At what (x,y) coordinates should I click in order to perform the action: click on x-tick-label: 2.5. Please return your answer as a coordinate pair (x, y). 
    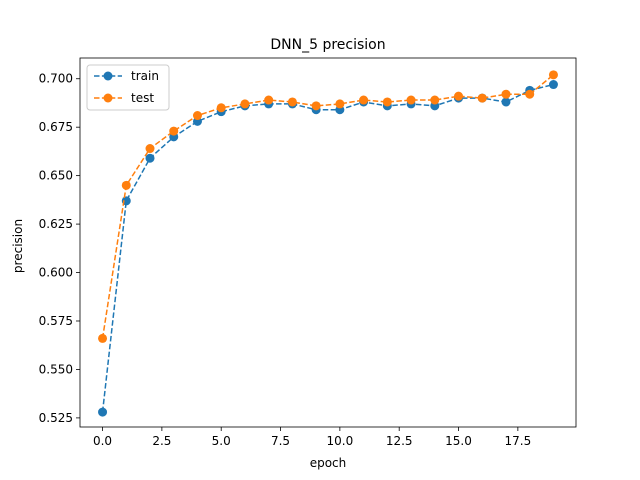
    Looking at the image, I should click on (161, 441).